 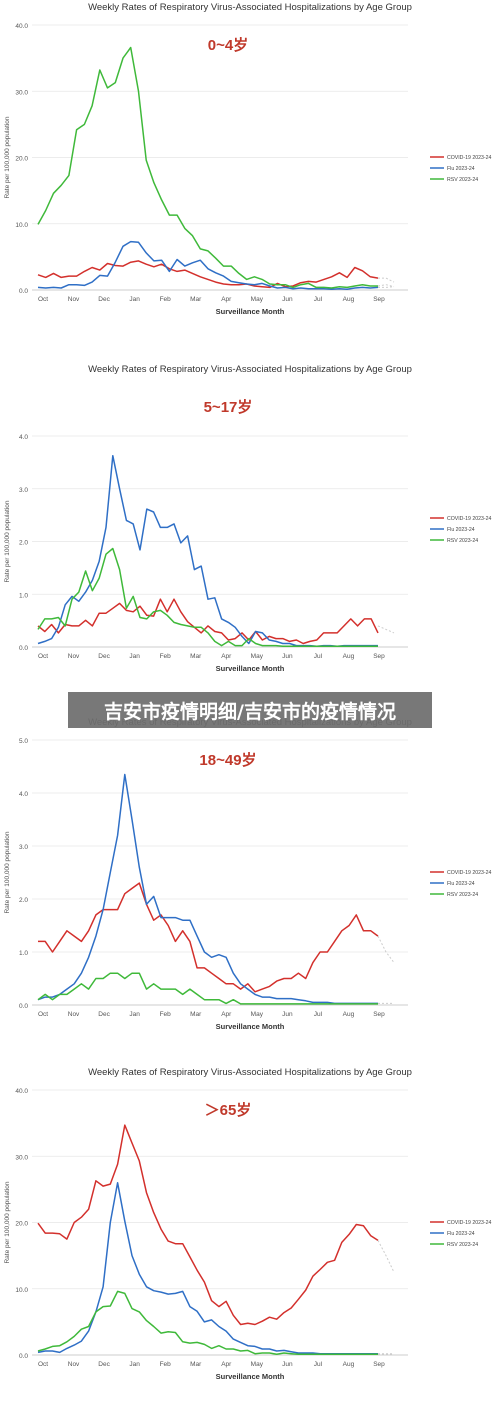 I want to click on page-title-overlay: 吉安市疫情明细/吉安市的疫情情况, so click(x=250, y=710).